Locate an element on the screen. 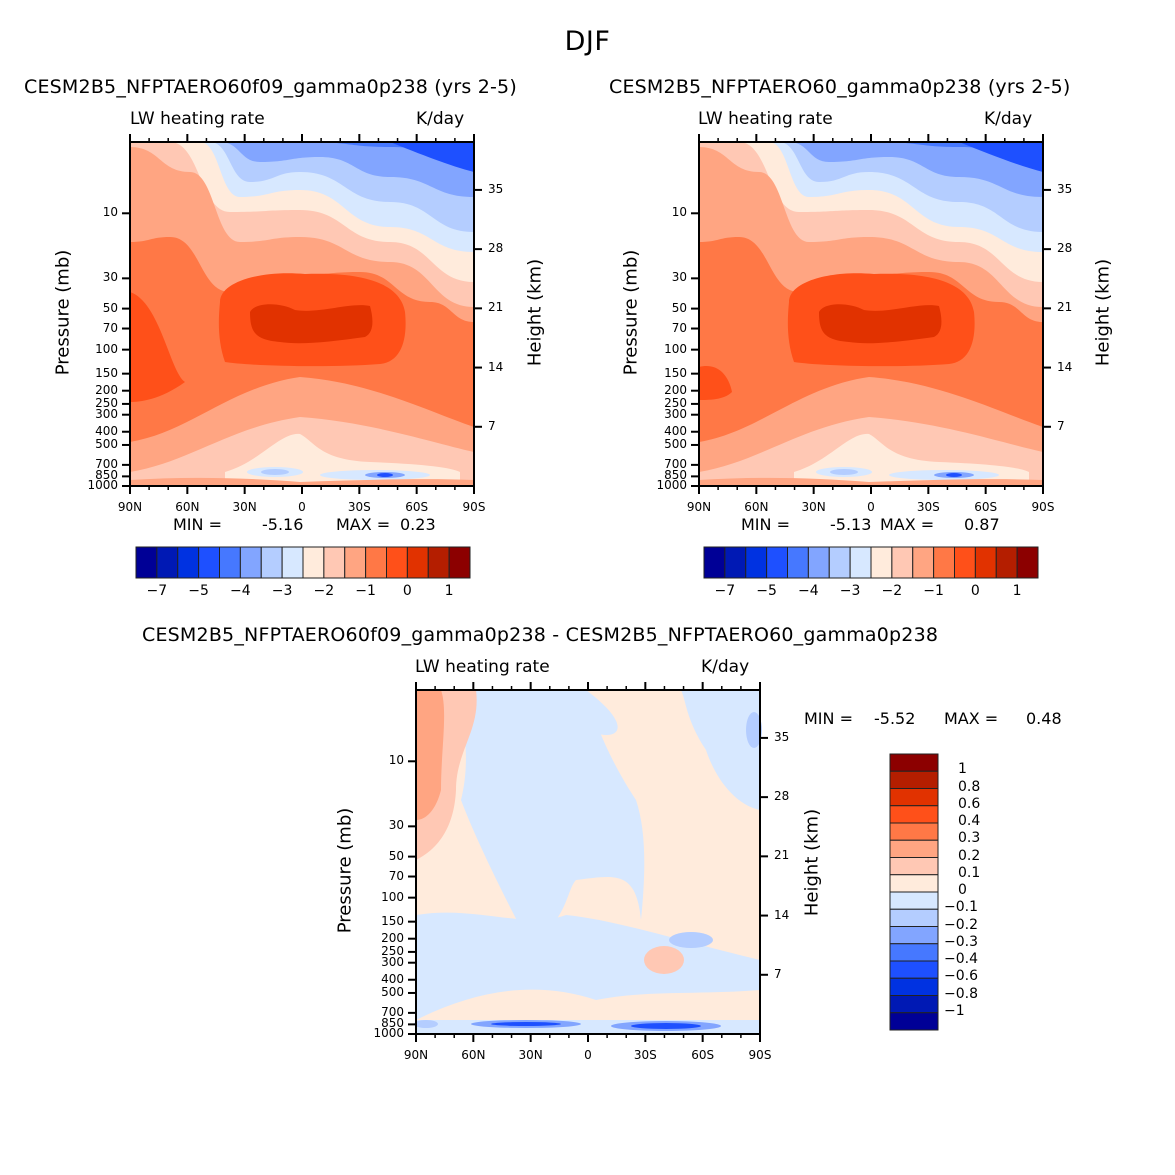  panel3-colorbar is located at coordinates (914, 892).